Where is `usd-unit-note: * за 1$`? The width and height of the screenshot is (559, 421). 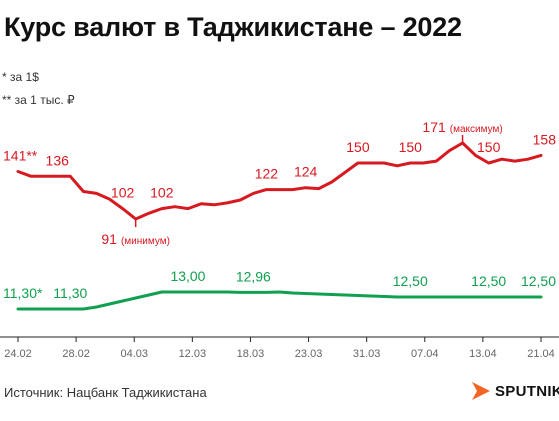 usd-unit-note: * за 1$ is located at coordinates (20, 77).